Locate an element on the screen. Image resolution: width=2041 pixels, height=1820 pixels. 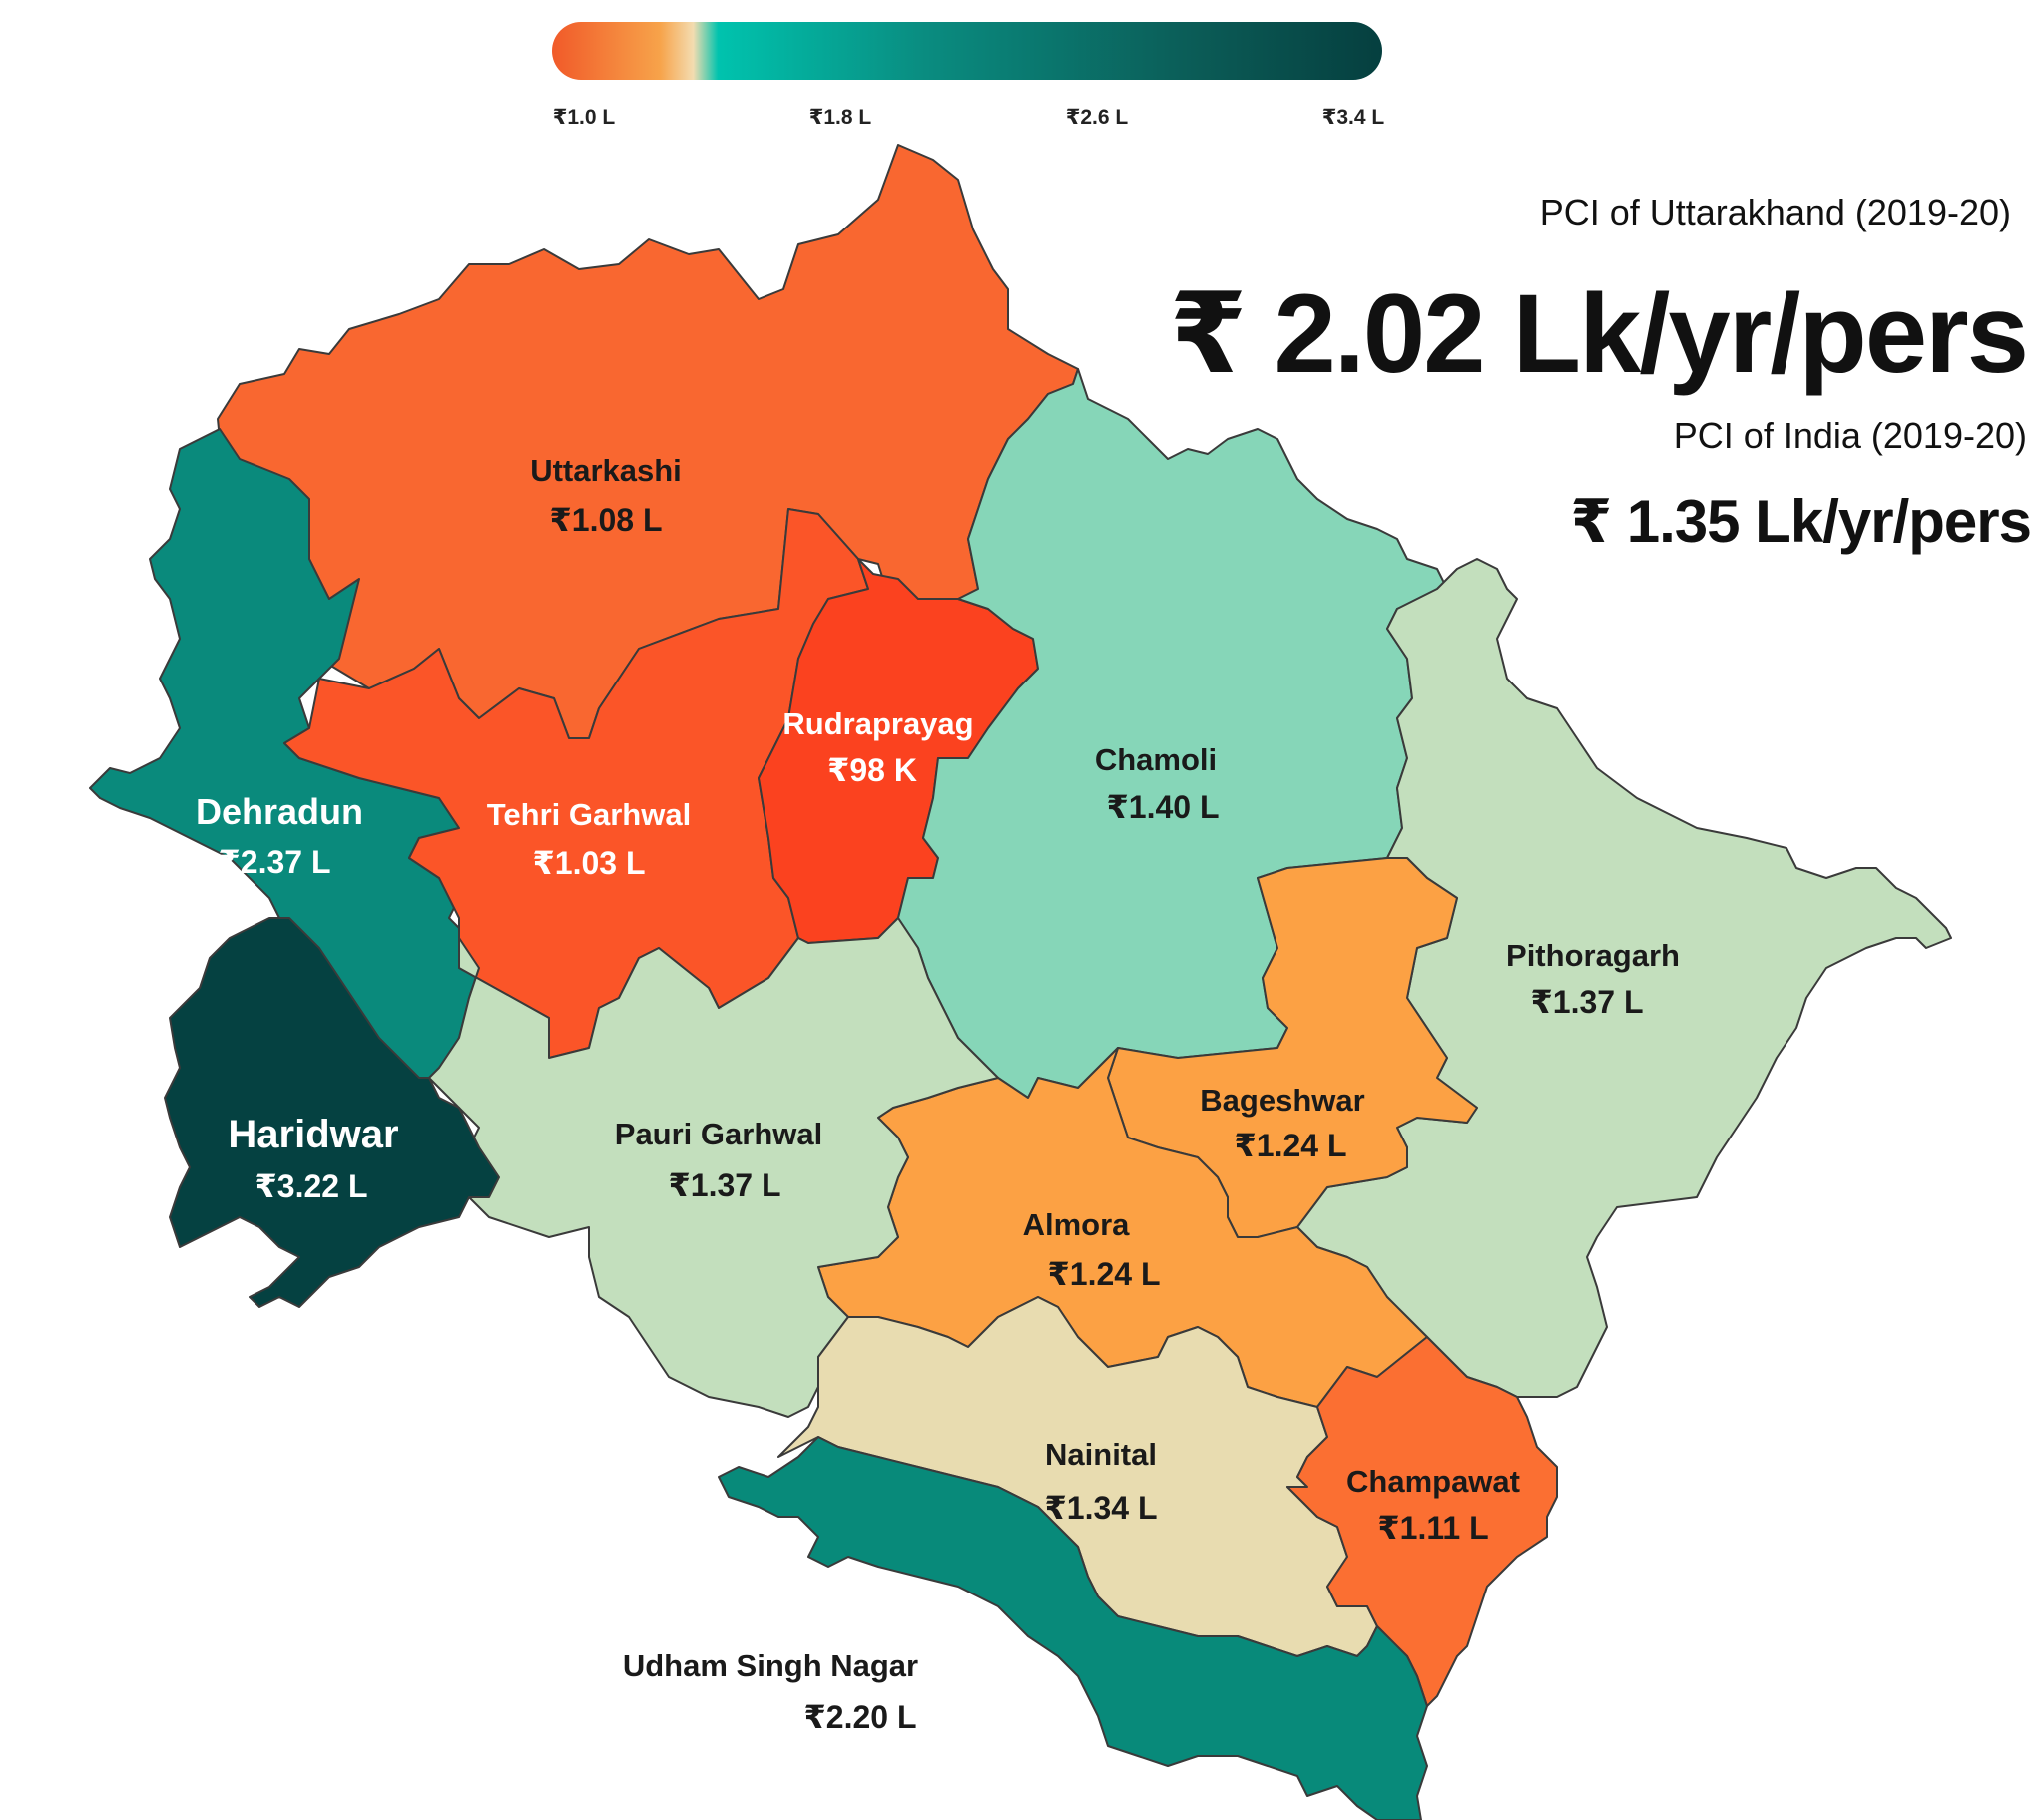
label-uttarkashi-value: ₹1.08 L is located at coordinates (606, 520).